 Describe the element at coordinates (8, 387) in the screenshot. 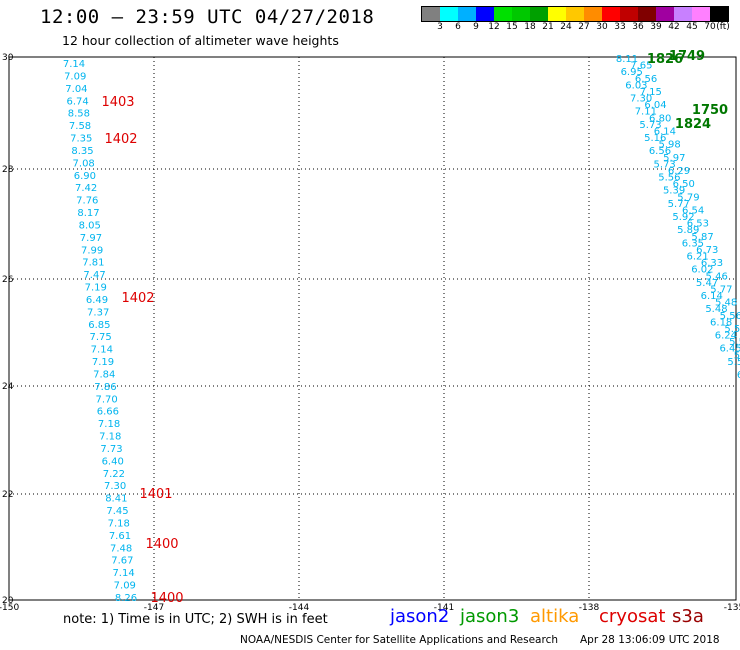

I see `latitude-tick-label: 24` at that location.